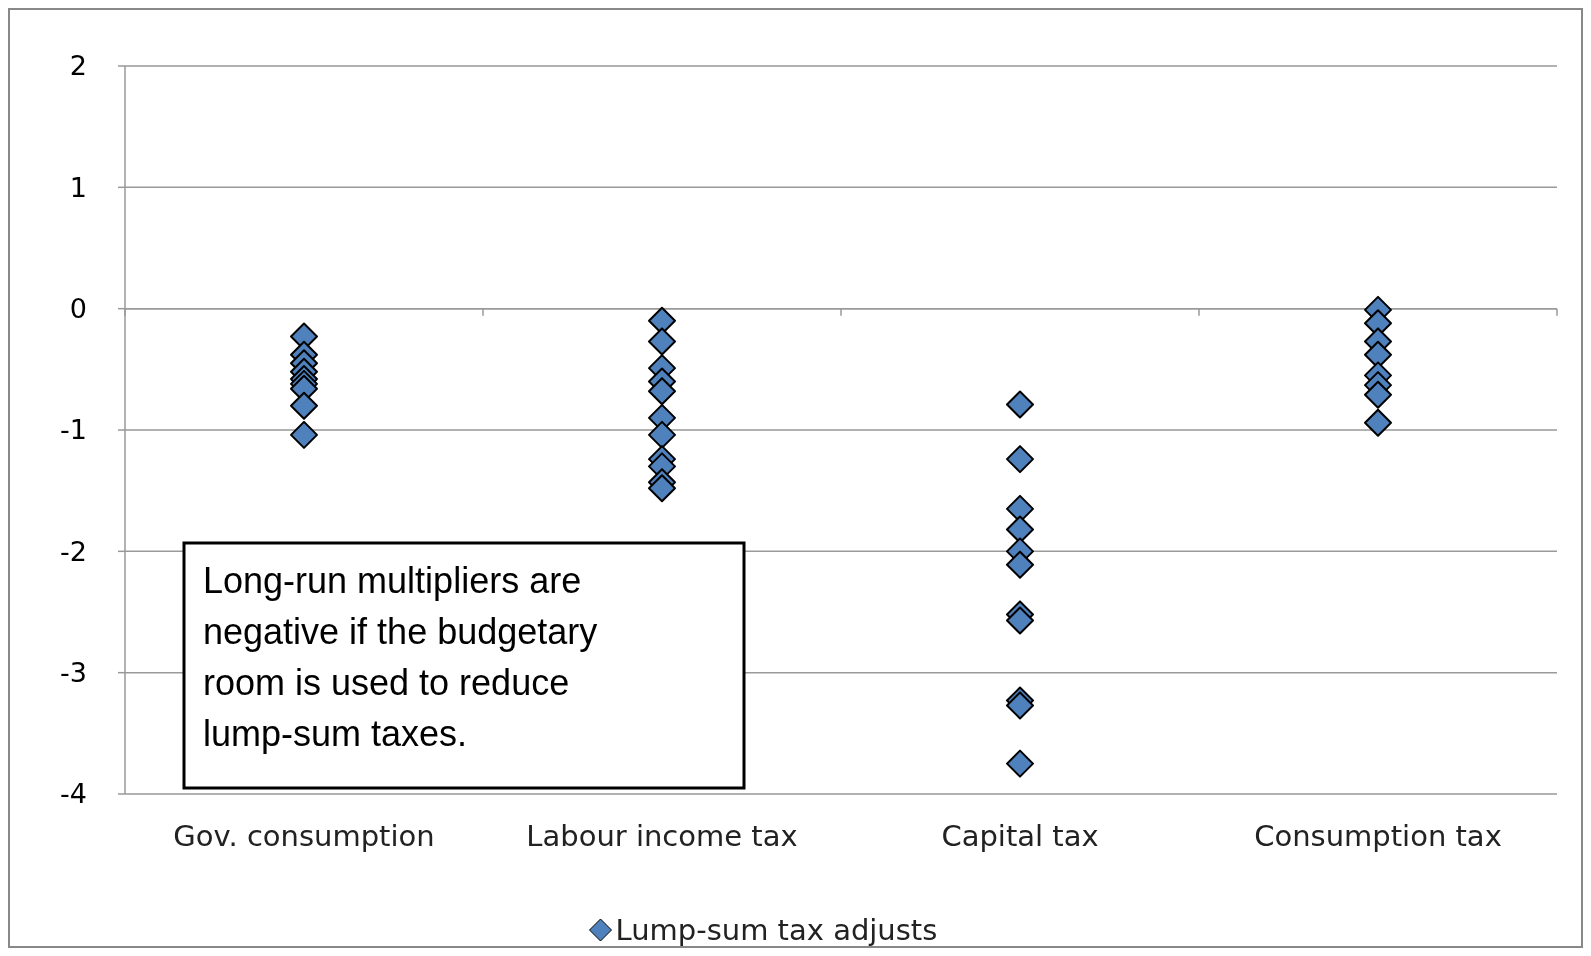  Describe the element at coordinates (73, 794) in the screenshot. I see `y-tick-label: -4` at that location.